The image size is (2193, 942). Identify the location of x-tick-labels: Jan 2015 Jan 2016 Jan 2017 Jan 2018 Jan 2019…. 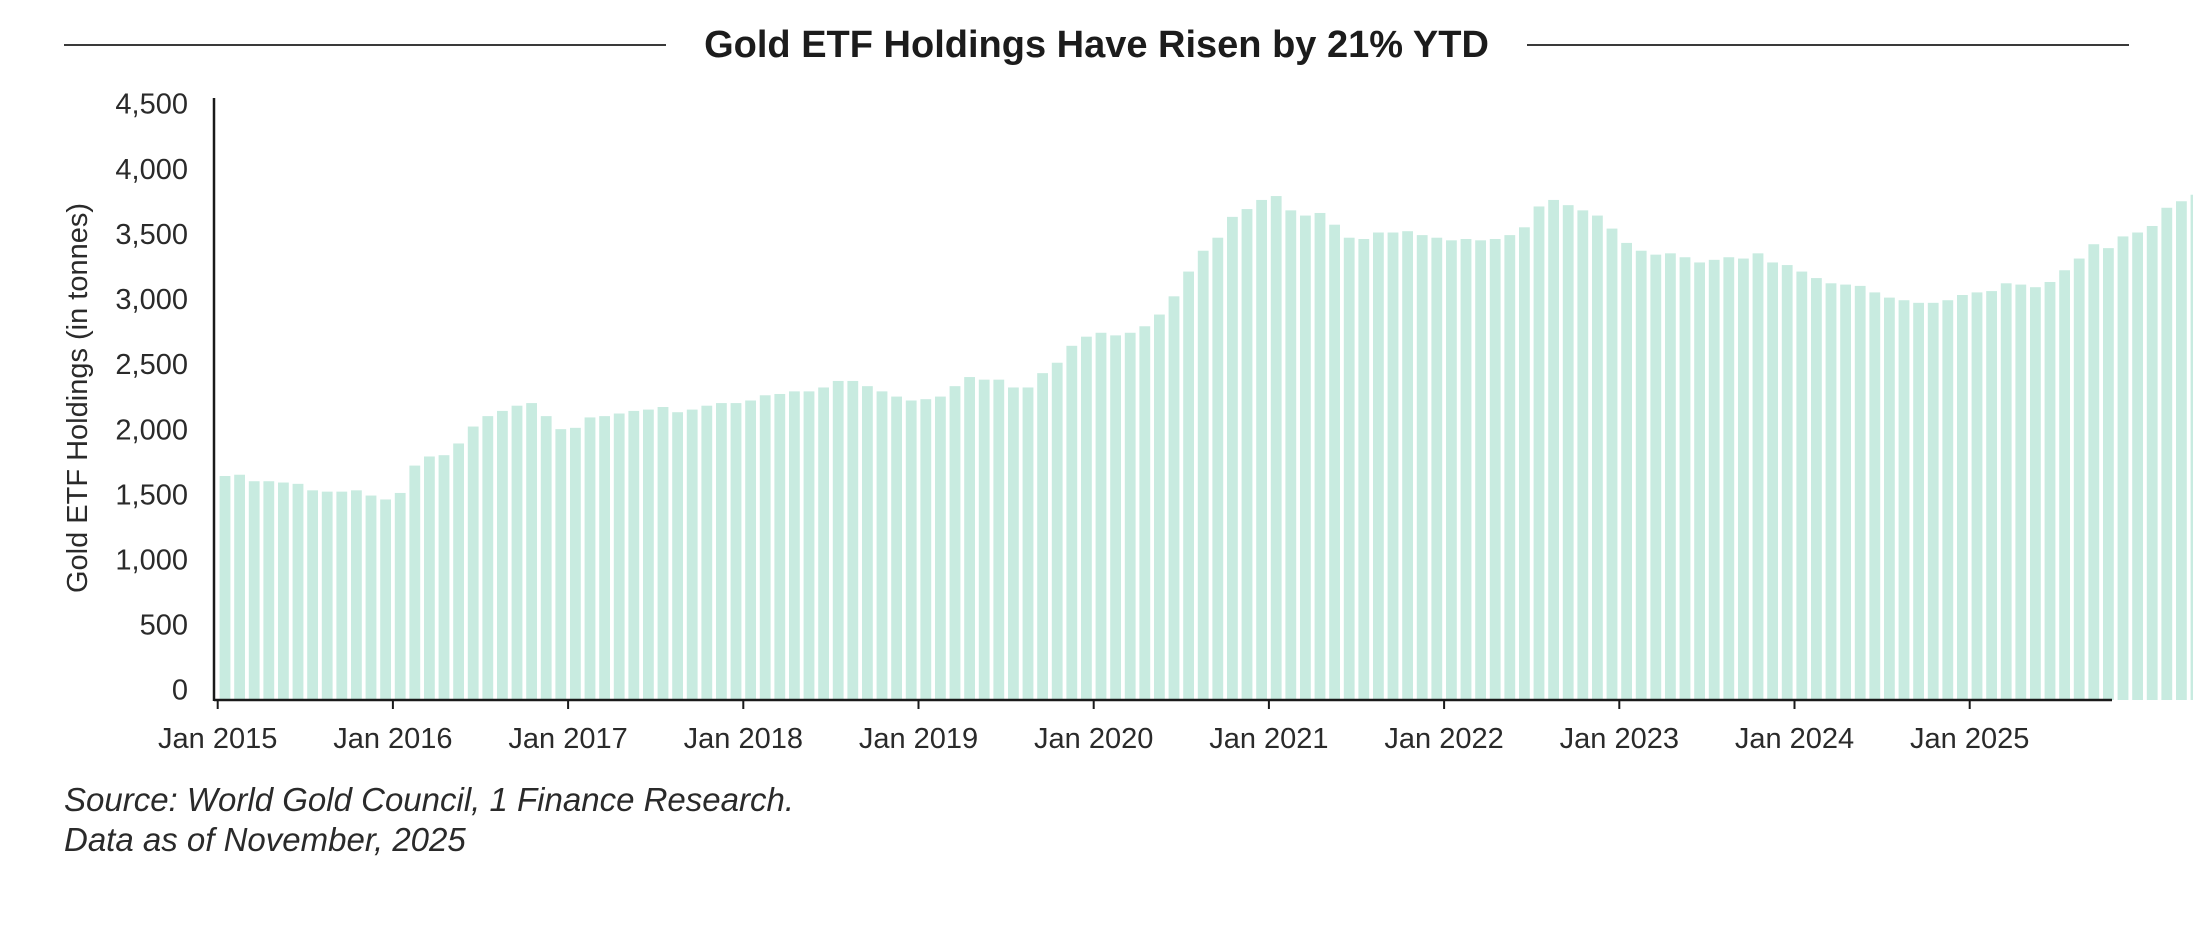
(1093, 727).